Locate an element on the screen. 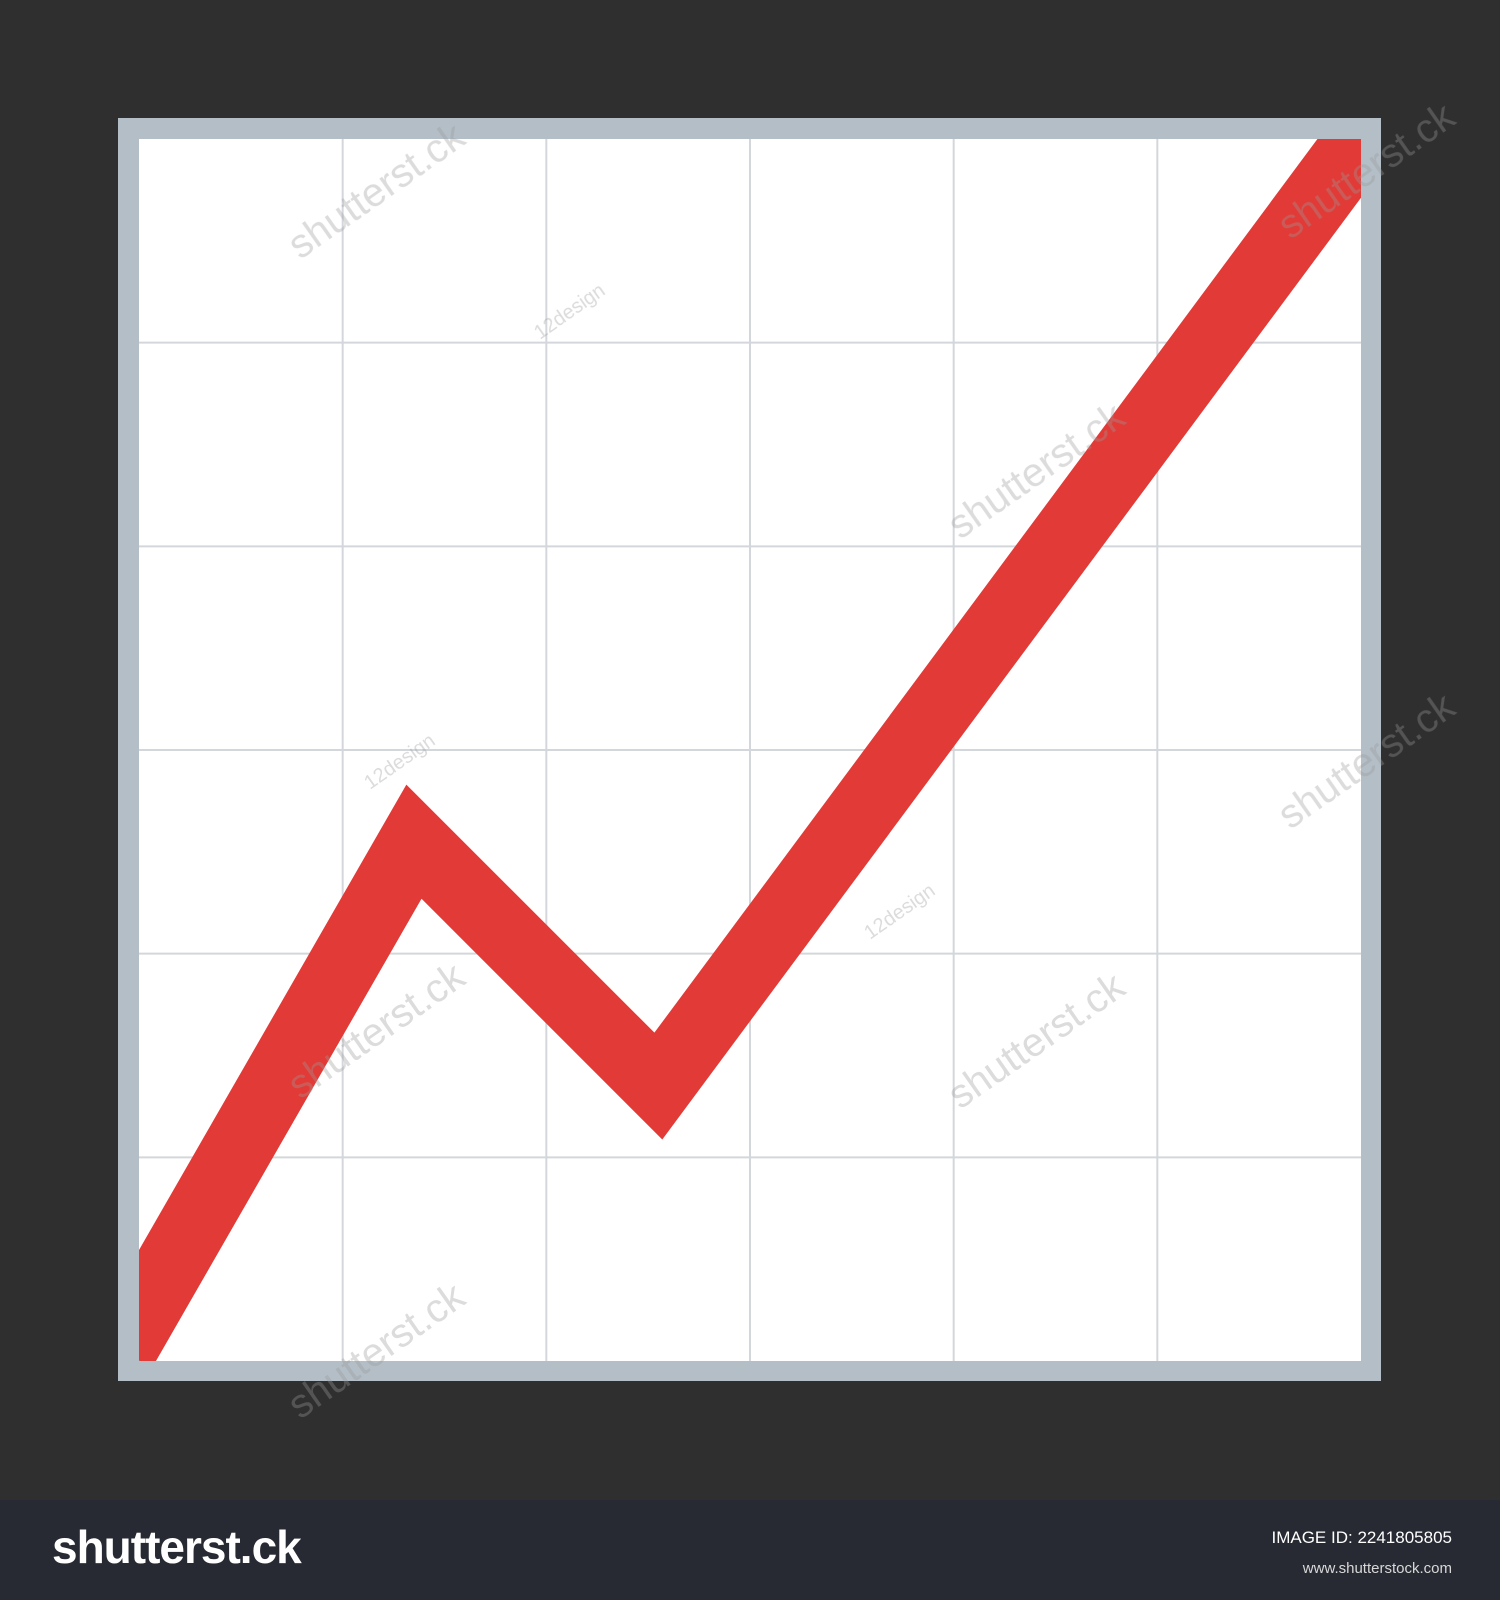 This screenshot has height=1600, width=1500. image-id-label: IMAGE ID: 2241805805 is located at coordinates (1361, 1537).